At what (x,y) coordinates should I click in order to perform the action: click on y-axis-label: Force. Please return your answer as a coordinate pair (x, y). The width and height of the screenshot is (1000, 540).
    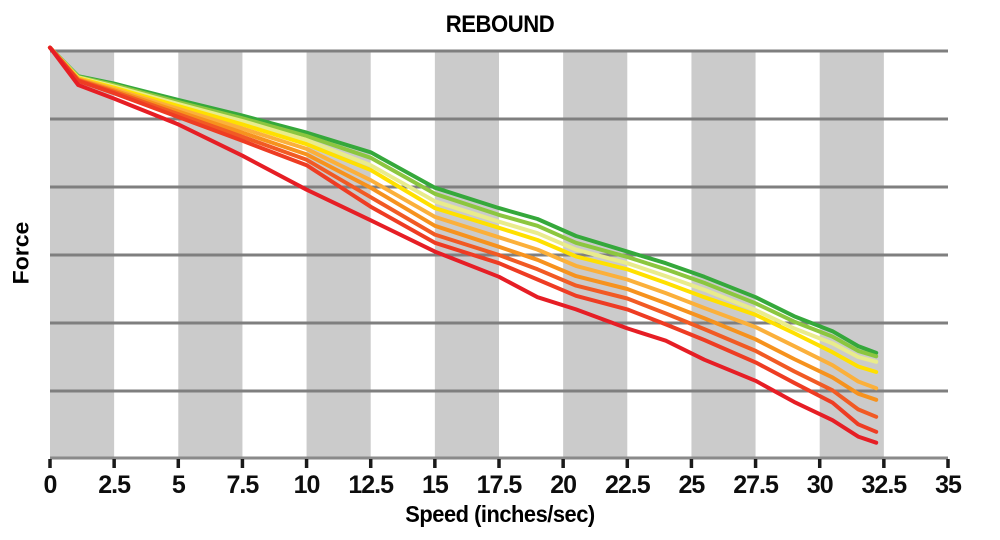
    Looking at the image, I should click on (21, 253).